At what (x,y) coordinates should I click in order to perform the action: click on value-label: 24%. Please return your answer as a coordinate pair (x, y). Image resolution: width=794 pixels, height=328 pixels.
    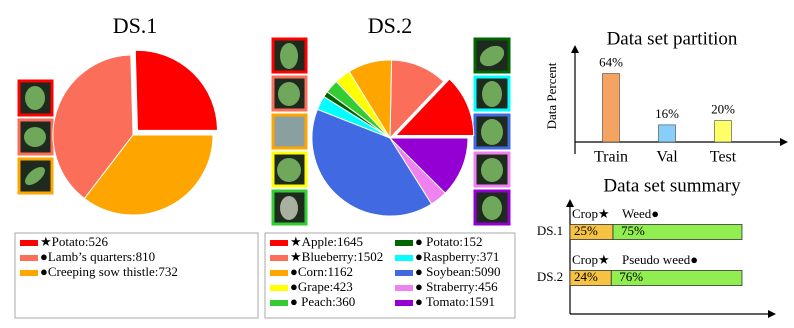
    Looking at the image, I should click on (586, 276).